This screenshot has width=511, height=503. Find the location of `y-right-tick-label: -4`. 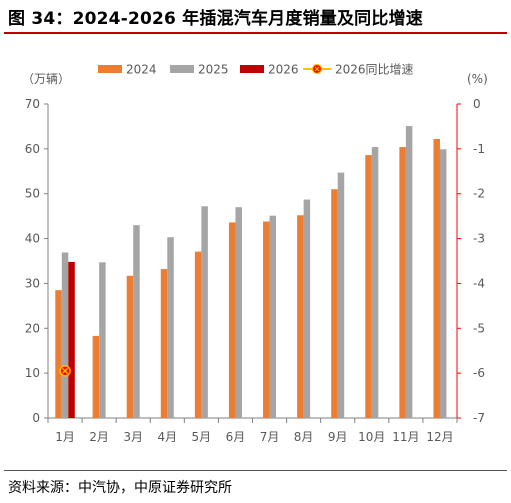

y-right-tick-label: -4 is located at coordinates (479, 283).